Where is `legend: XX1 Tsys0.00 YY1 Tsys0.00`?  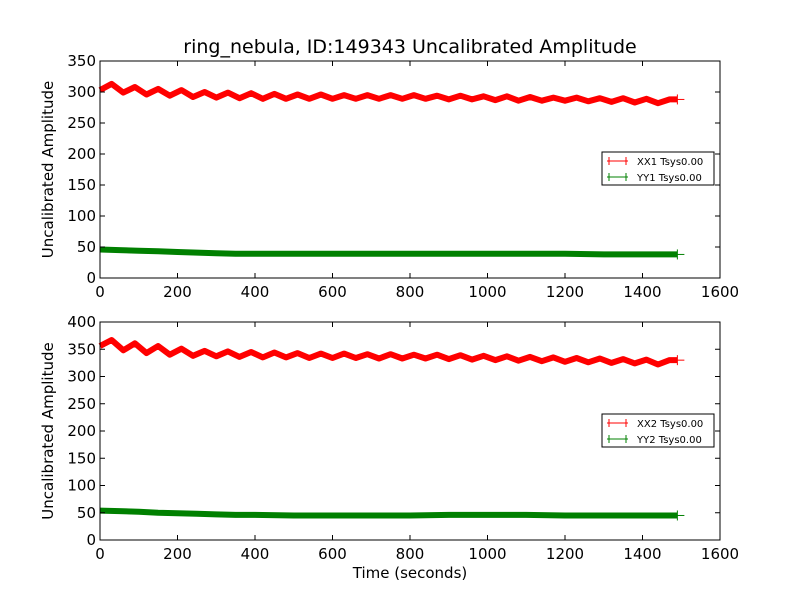 legend: XX1 Tsys0.00 YY1 Tsys0.00 is located at coordinates (658, 168).